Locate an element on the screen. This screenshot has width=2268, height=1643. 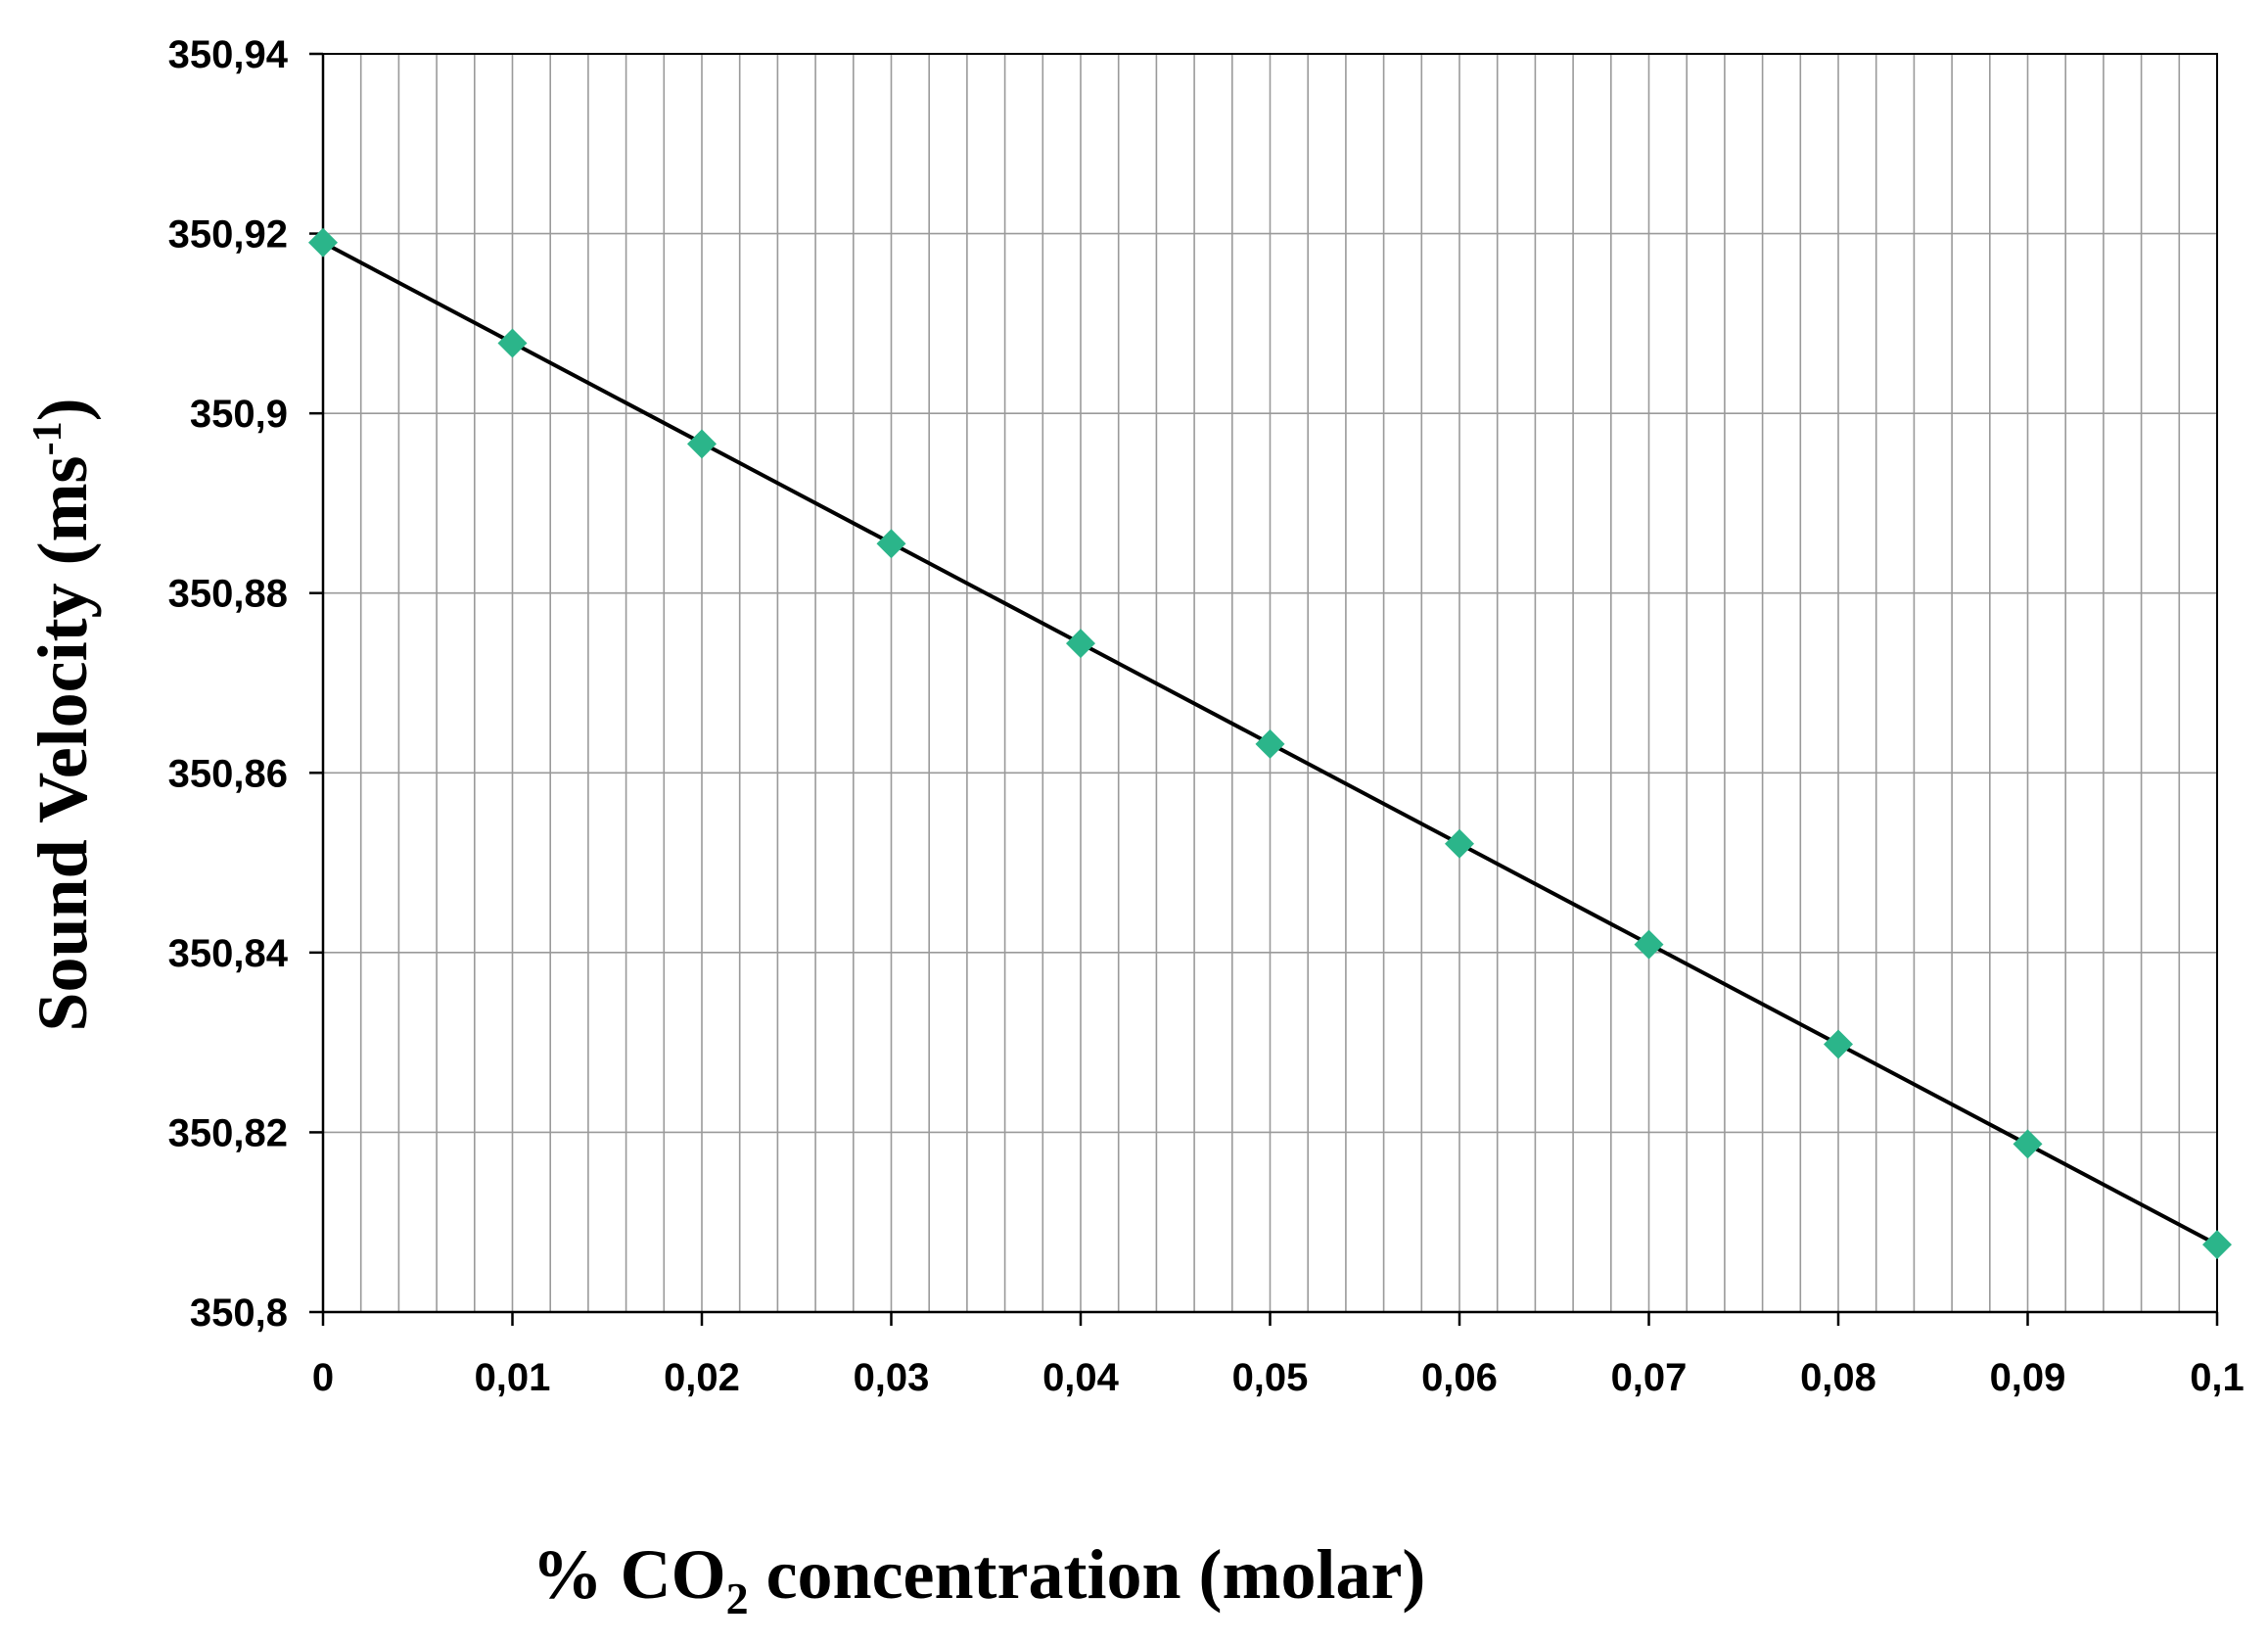
y-tick-label: 350,9 is located at coordinates (239, 414).